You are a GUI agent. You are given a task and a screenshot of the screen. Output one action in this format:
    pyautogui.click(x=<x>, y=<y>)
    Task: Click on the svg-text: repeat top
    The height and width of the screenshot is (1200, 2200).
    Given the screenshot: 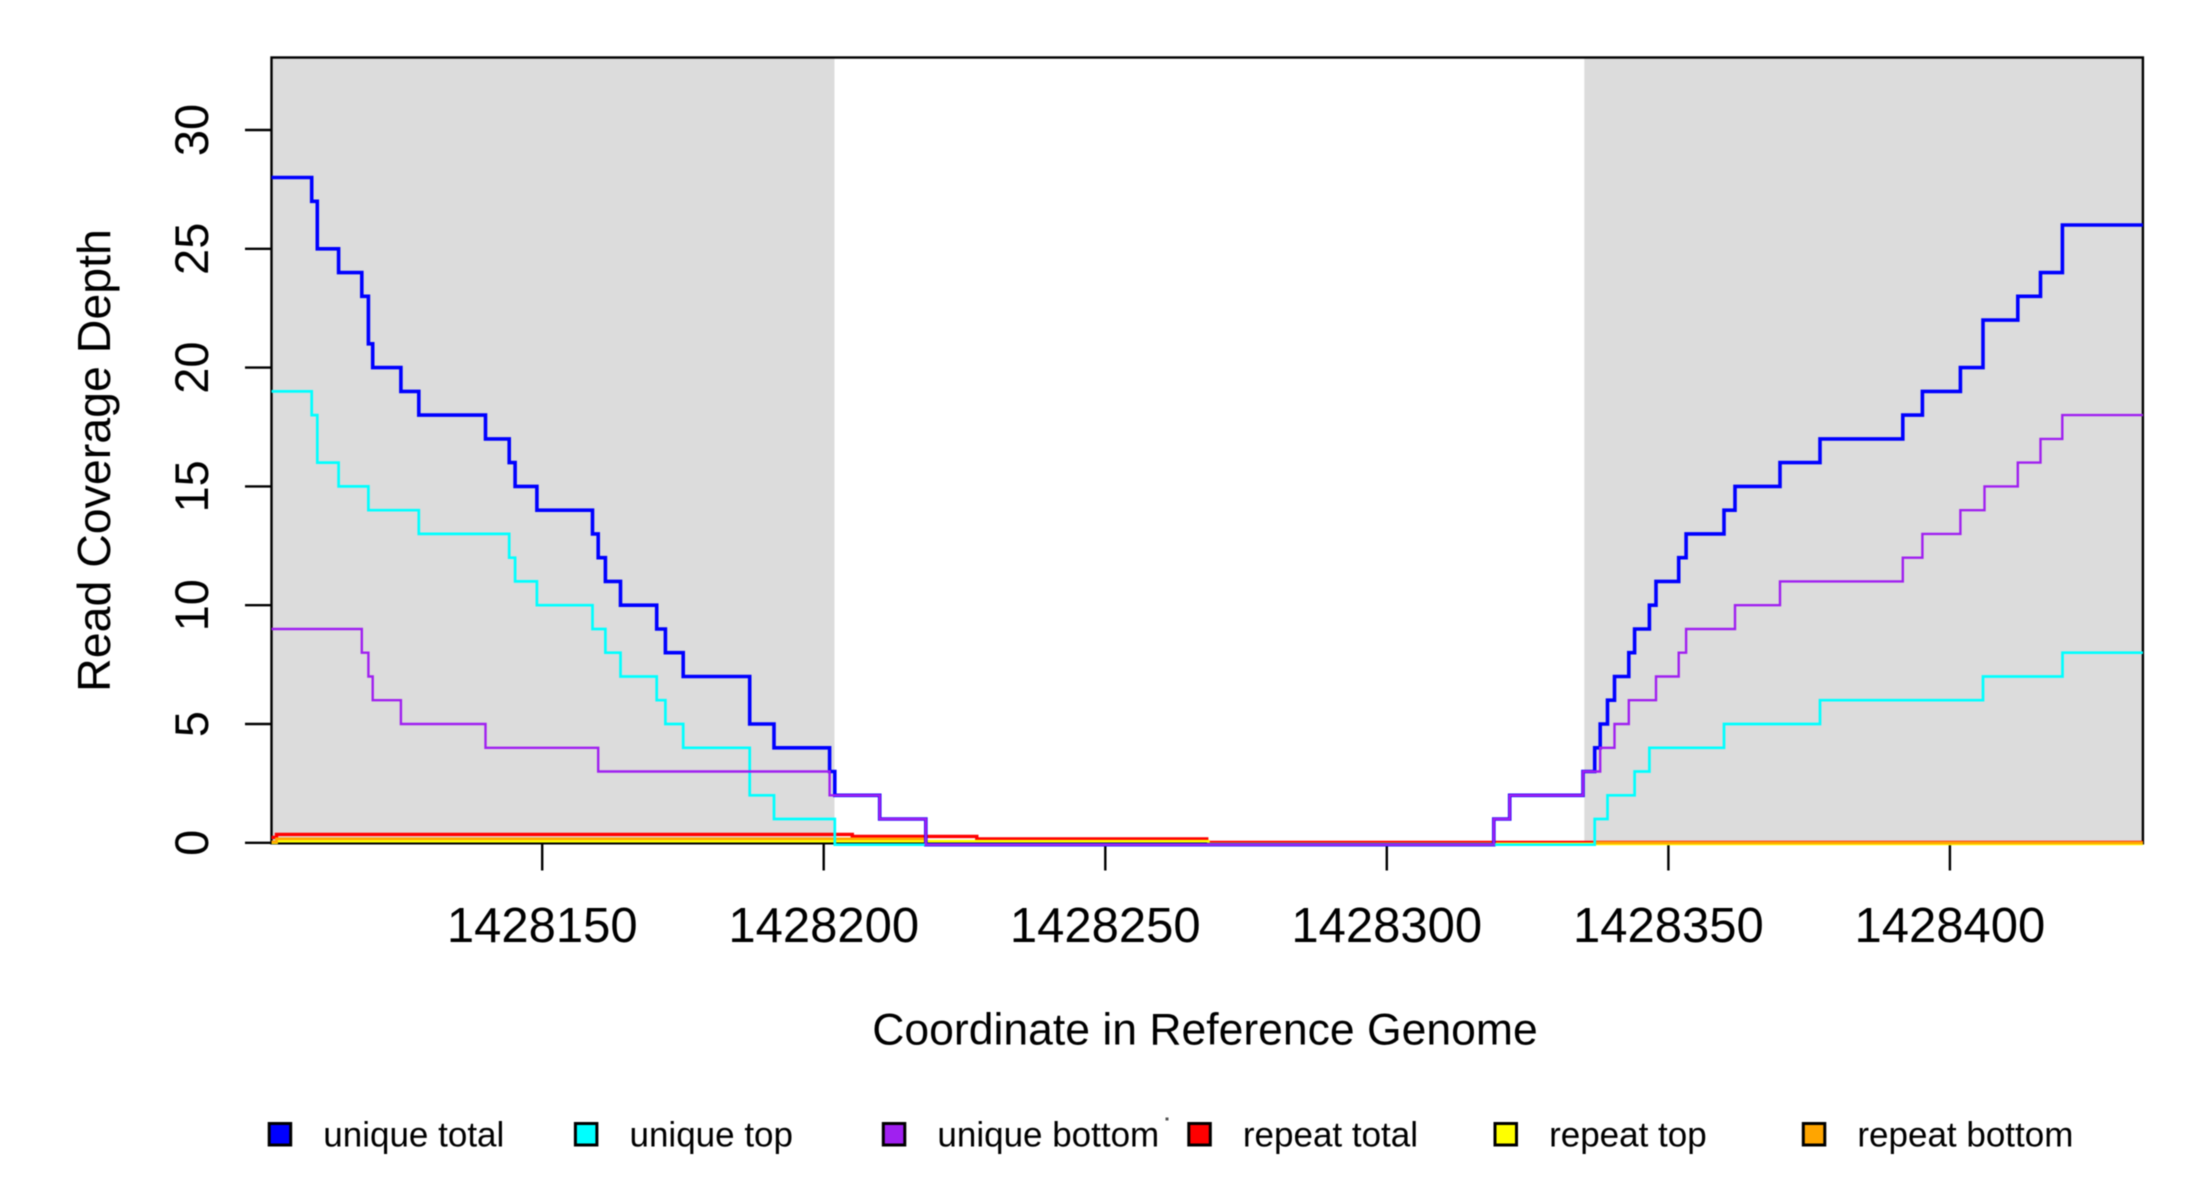 What is the action you would take?
    pyautogui.click(x=1628, y=1135)
    